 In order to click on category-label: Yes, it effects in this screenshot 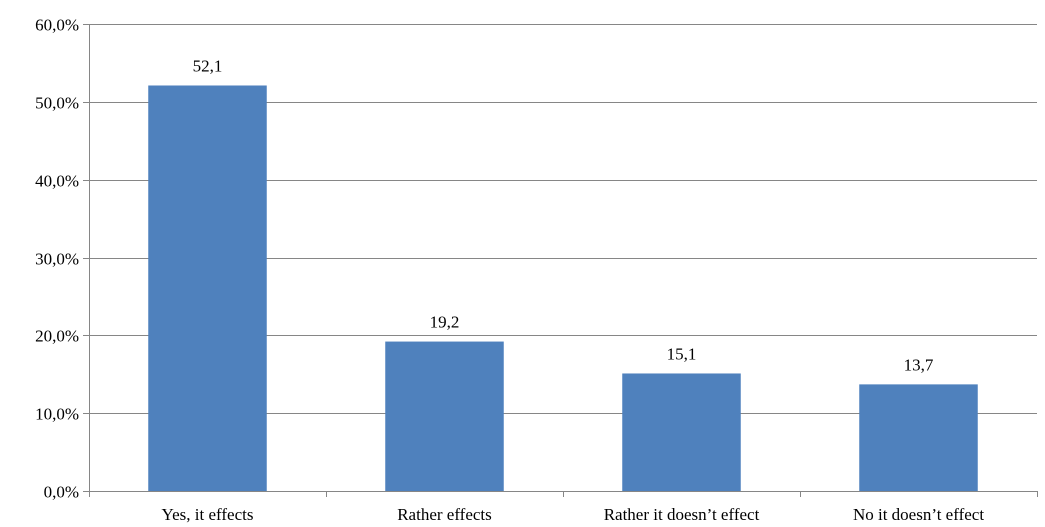, I will do `click(208, 514)`.